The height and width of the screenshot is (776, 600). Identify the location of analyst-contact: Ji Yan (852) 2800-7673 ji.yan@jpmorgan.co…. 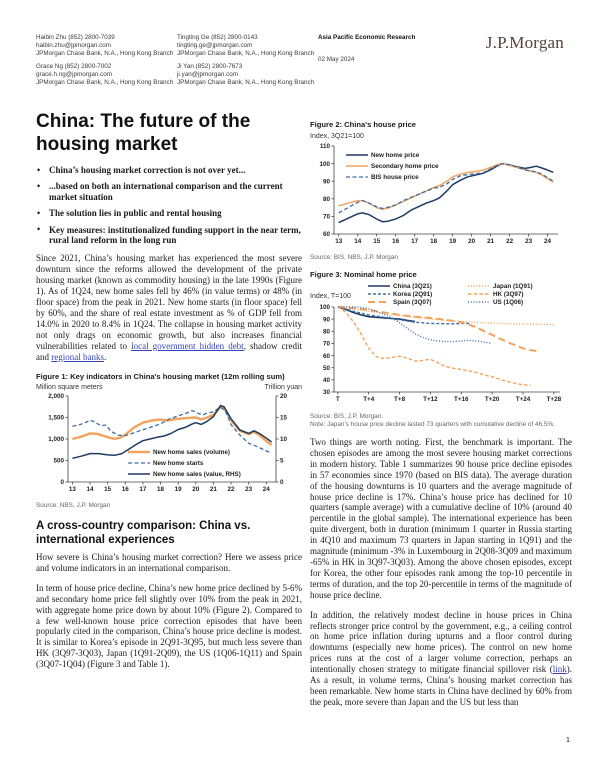
(247, 75).